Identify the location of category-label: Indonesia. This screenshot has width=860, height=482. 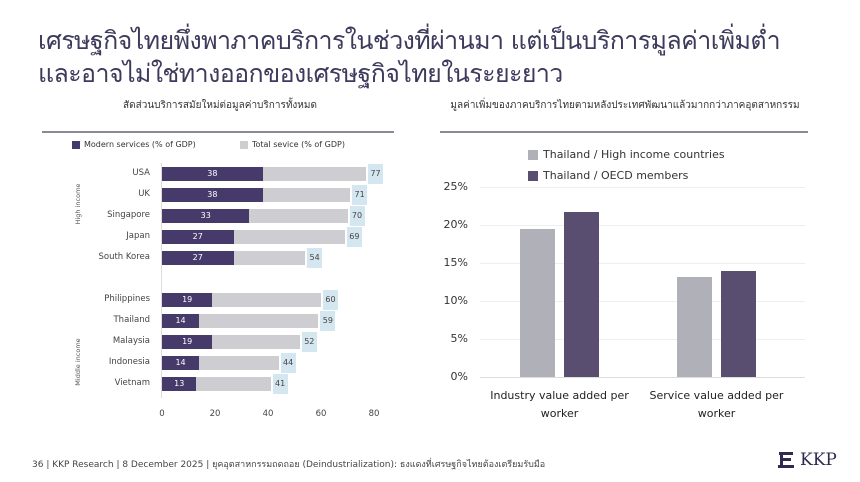
(129, 362).